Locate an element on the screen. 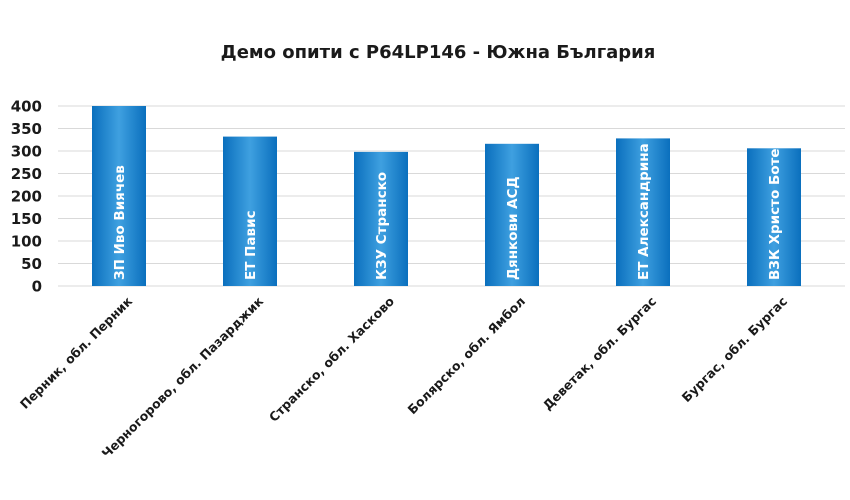  y-tick-label: 200 is located at coordinates (26, 197).